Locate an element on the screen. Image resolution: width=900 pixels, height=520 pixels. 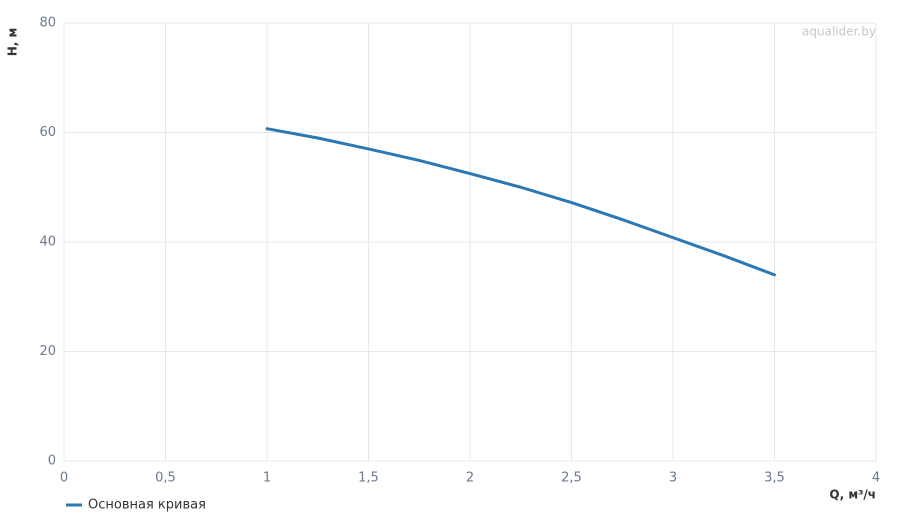
y-tick-label: 80 is located at coordinates (47, 23).